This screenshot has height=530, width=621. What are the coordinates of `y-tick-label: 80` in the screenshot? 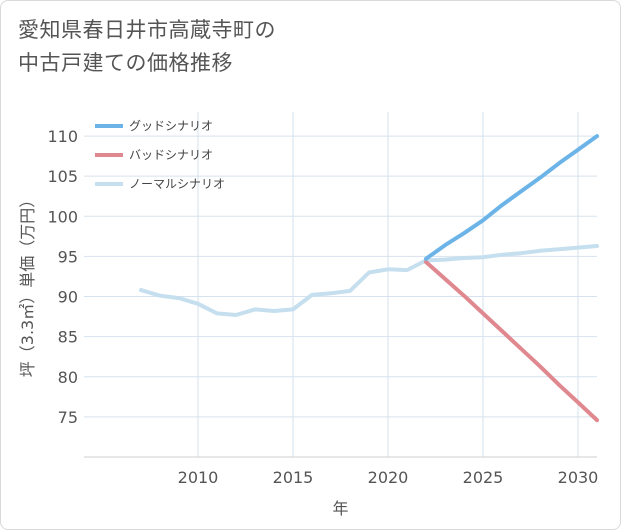 It's located at (68, 377).